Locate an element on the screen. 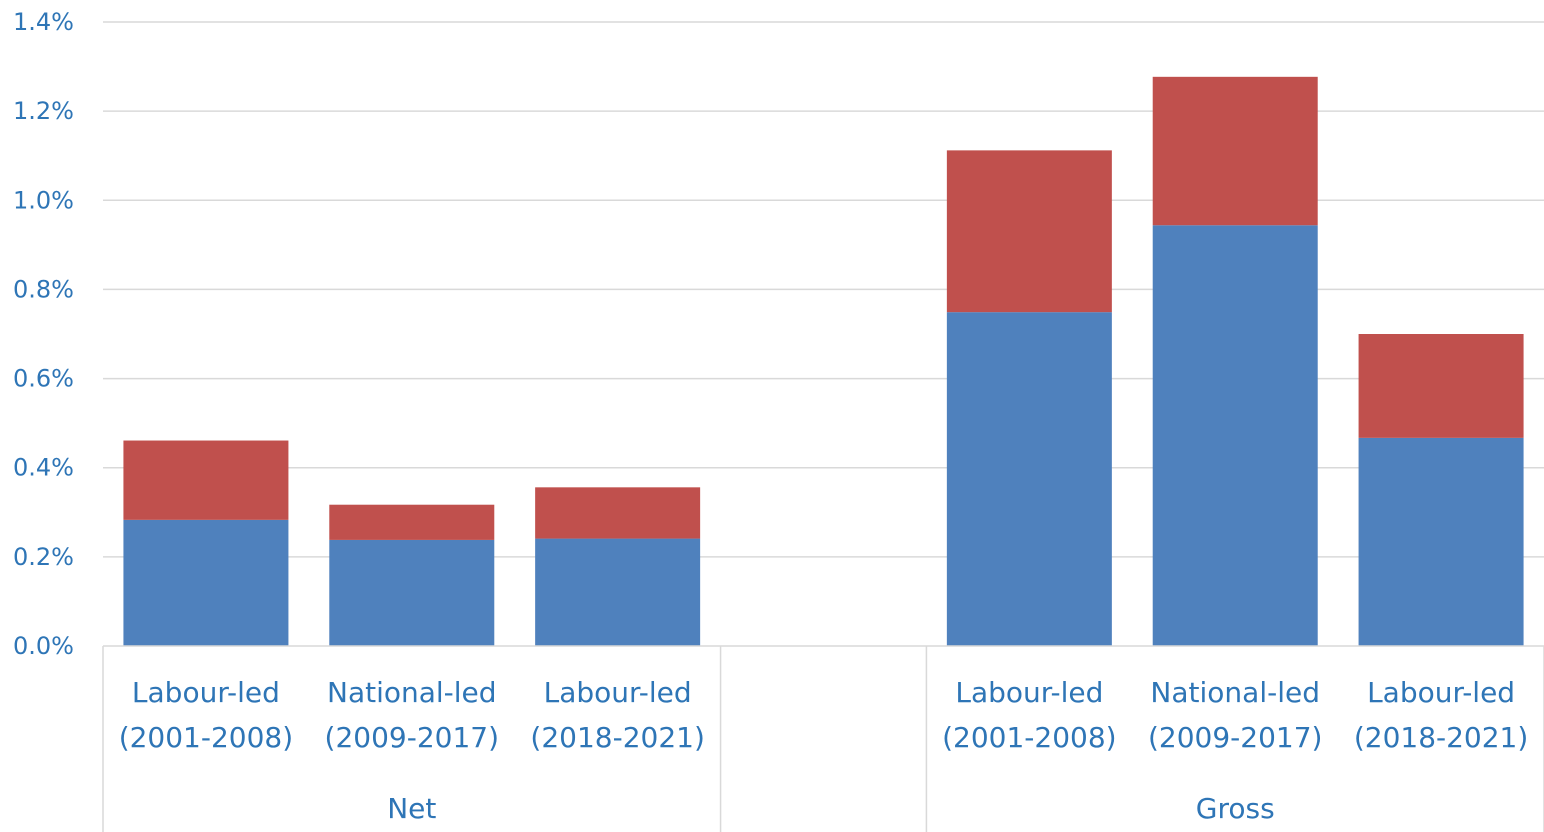 This screenshot has height=832, width=1544. x-group-label: Gross is located at coordinates (1235, 808).